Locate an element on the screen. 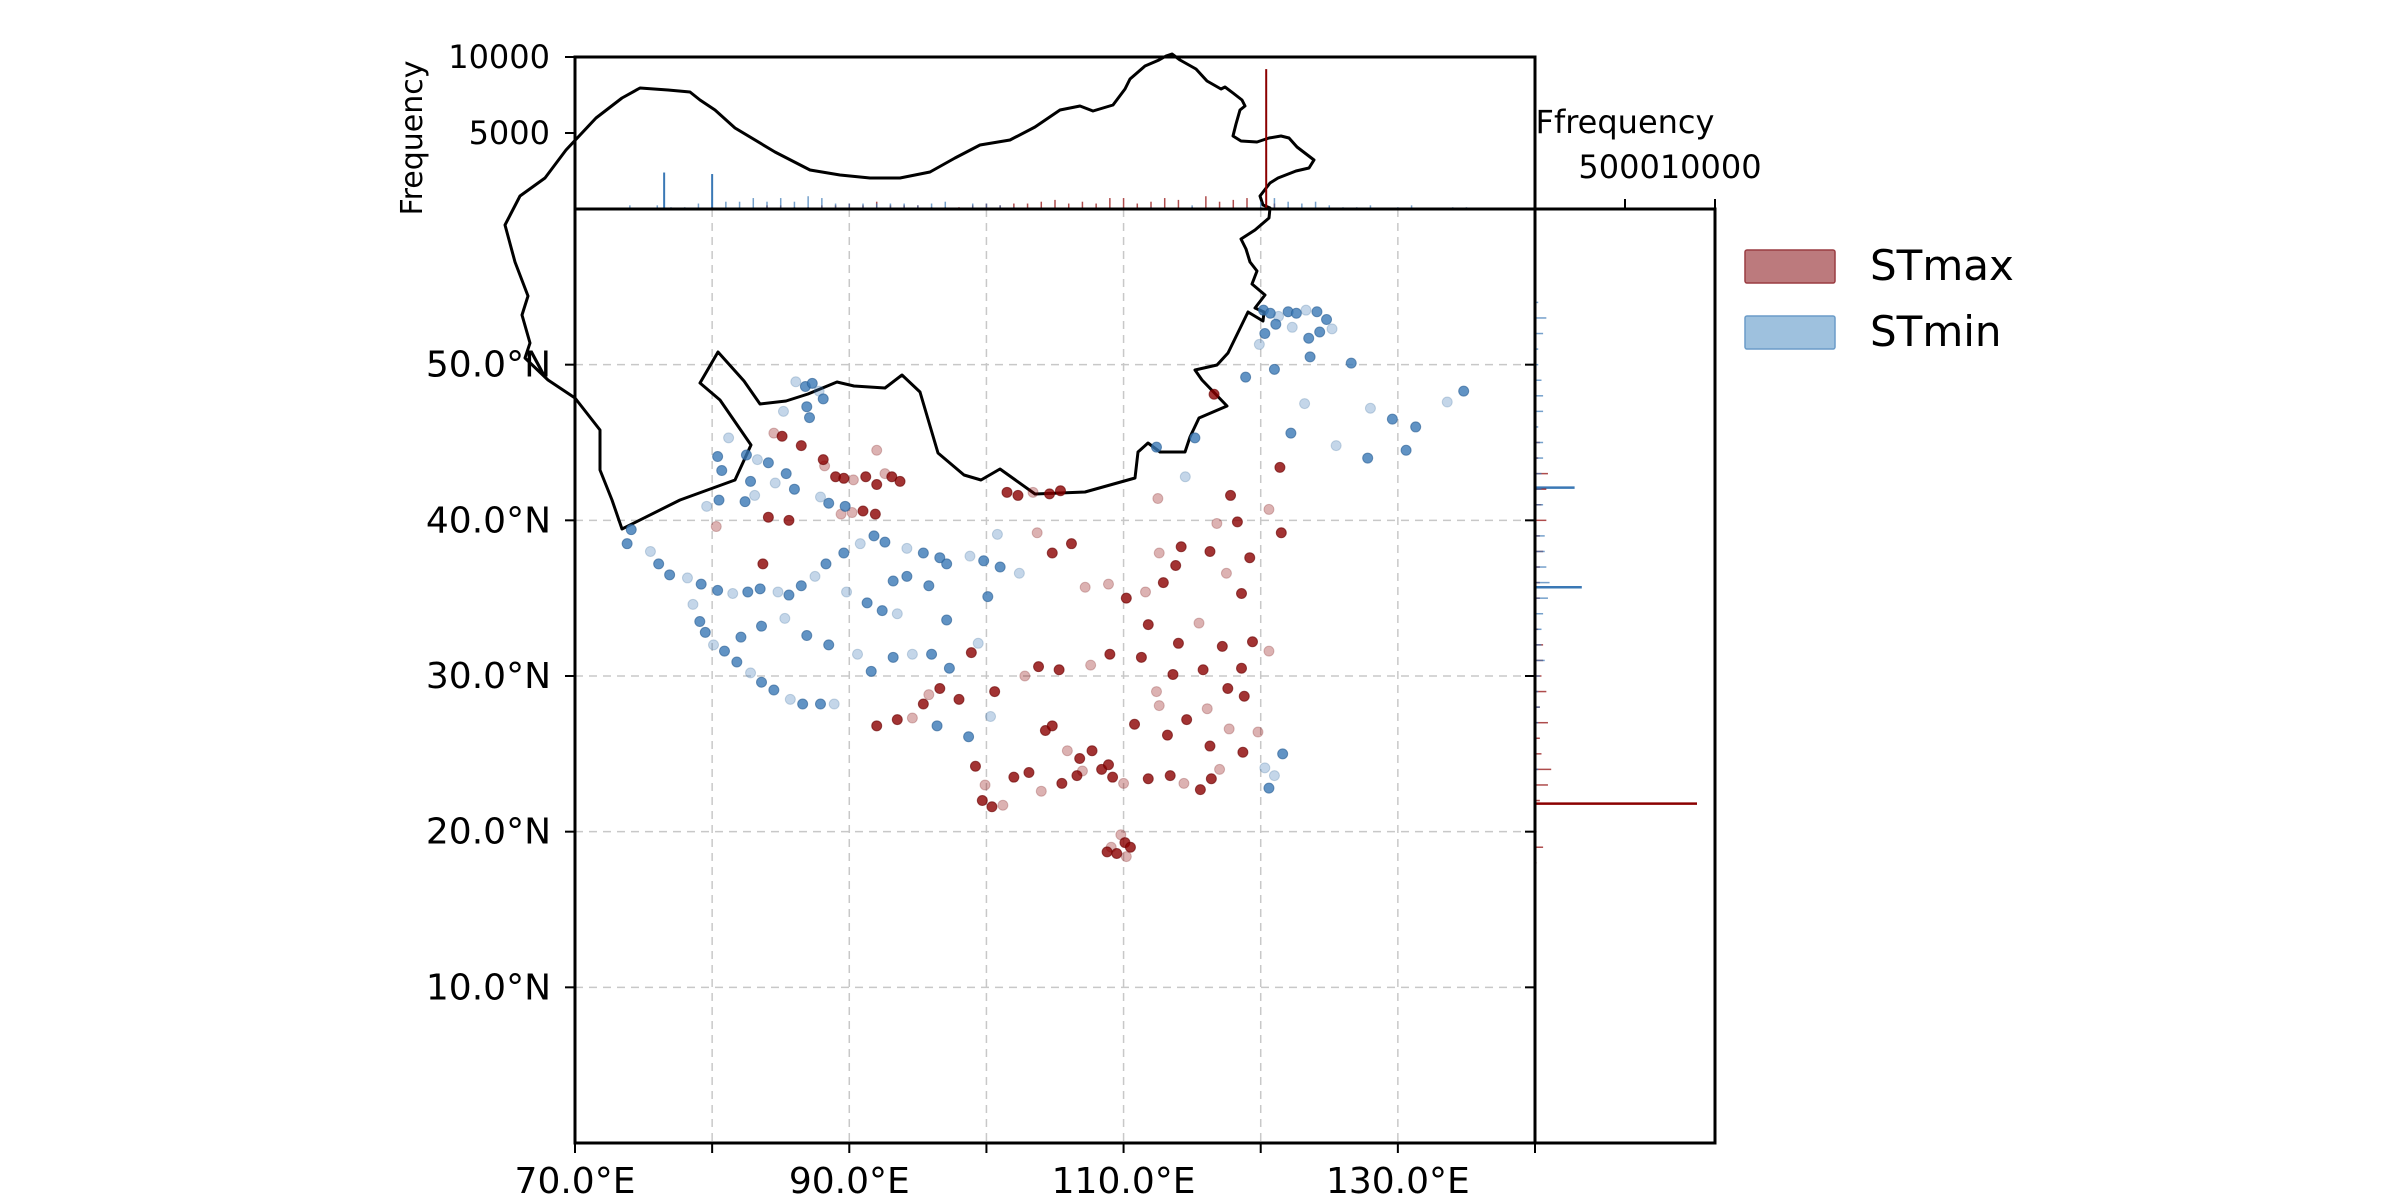  y-tick-label: 40.0°N is located at coordinates (488, 520).